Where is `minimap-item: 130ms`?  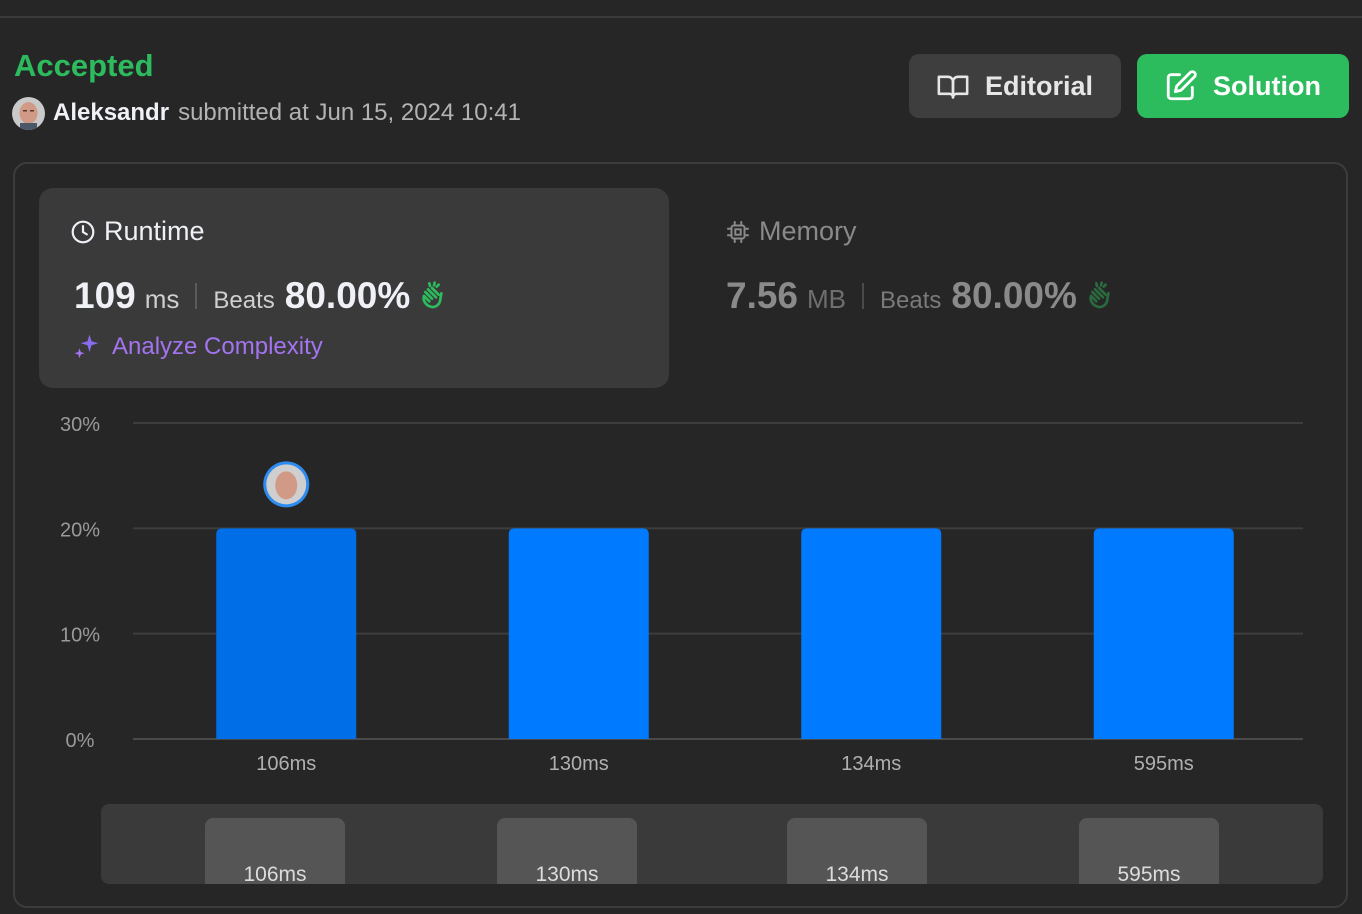
minimap-item: 130ms is located at coordinates (567, 851).